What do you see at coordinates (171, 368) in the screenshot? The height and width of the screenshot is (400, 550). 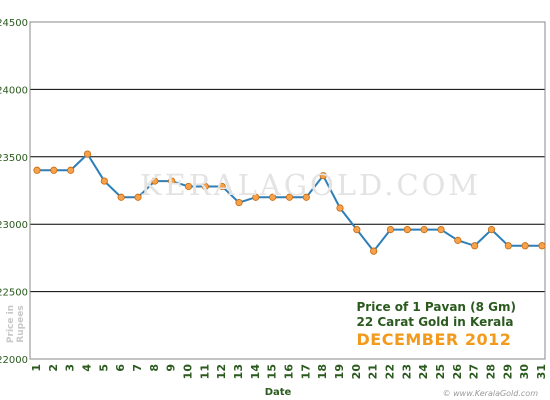 I see `x-tick-label: 9` at bounding box center [171, 368].